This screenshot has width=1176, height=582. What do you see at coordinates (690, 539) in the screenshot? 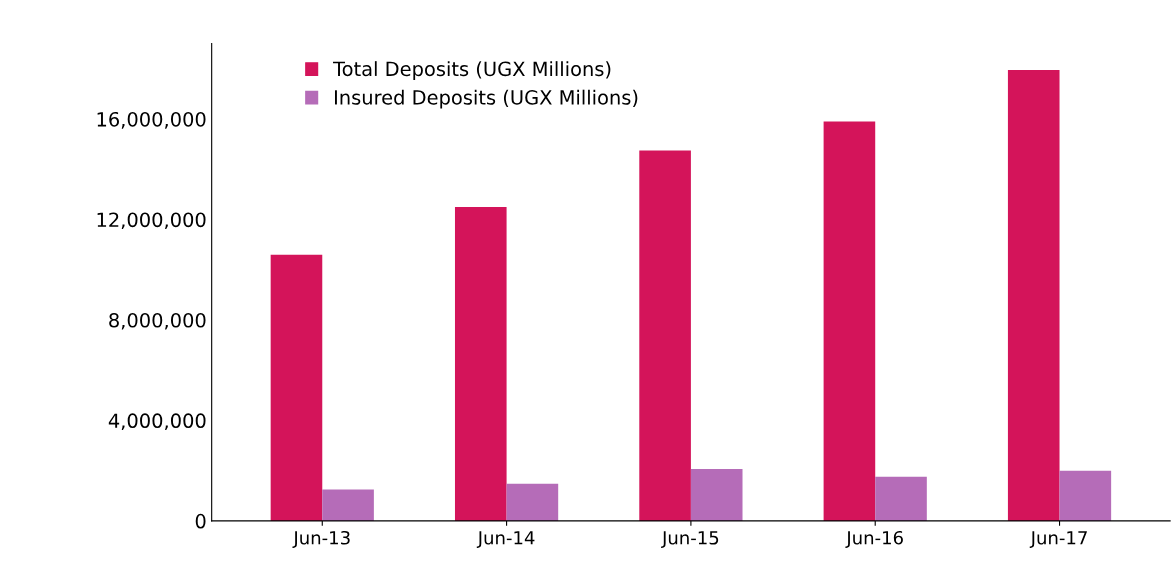
I see `x-tick-label: Jun-15` at bounding box center [690, 539].